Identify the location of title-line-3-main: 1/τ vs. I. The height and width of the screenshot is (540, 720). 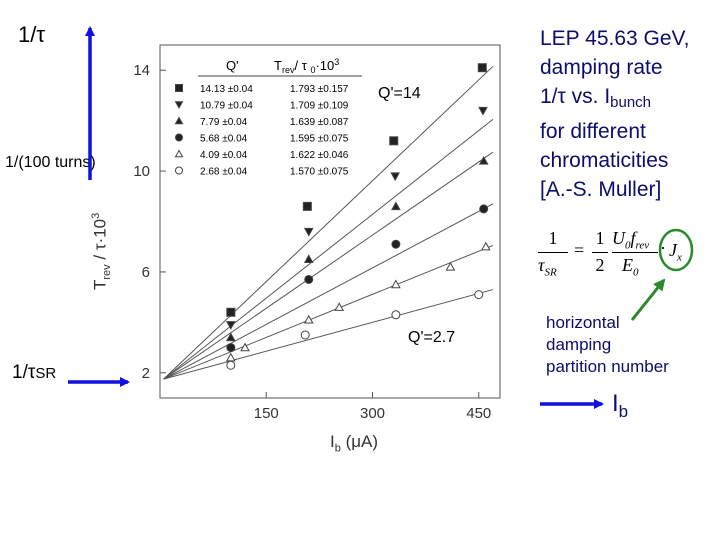
(575, 96).